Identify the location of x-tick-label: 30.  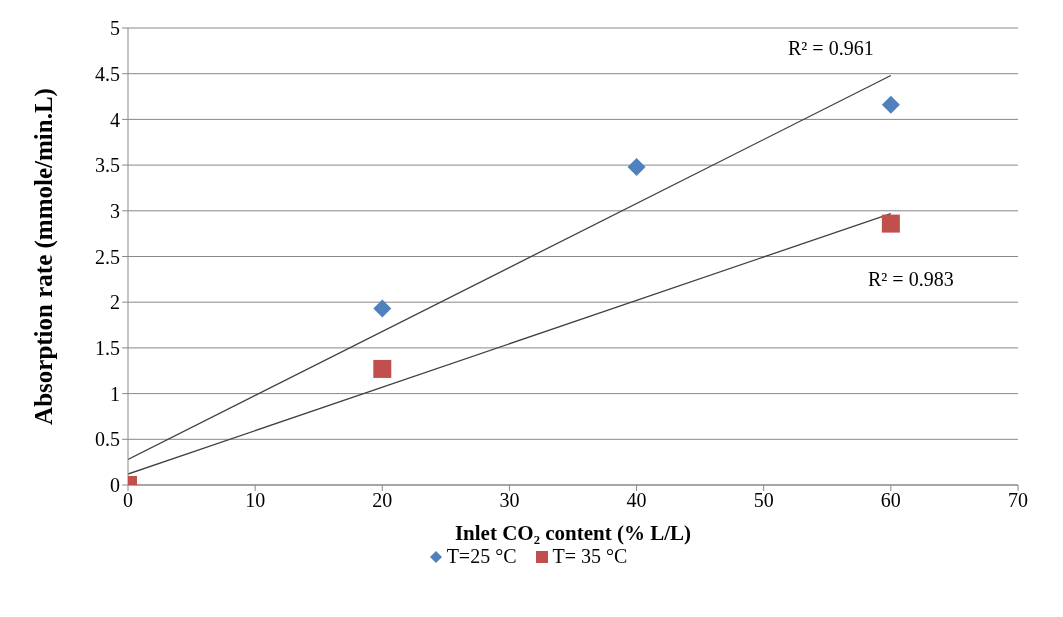
(509, 500).